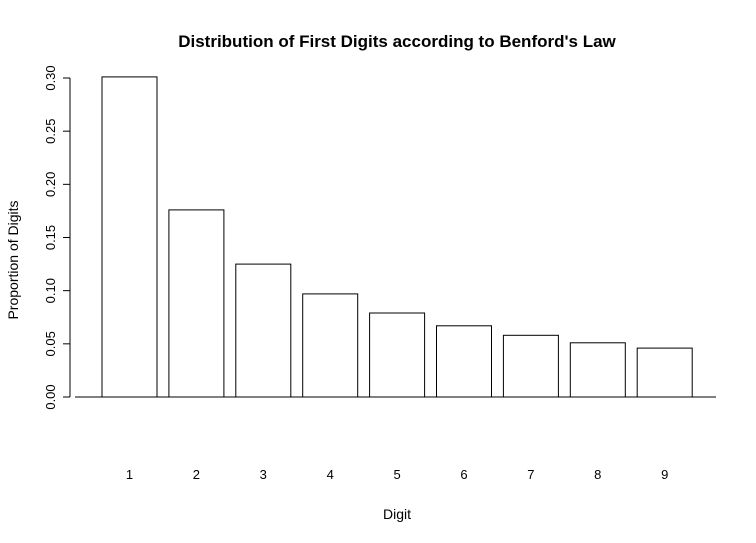  I want to click on x-tick-labels: 1 2 3 4 5 6 7 8 9, so click(397, 474).